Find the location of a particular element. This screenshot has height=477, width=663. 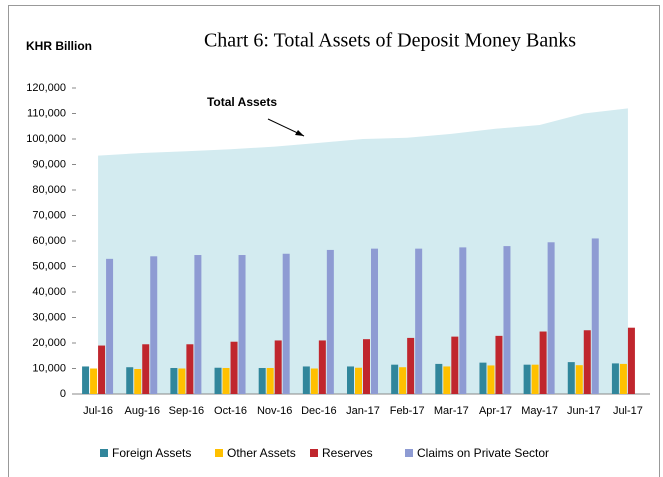

y-tick-label: 90,000 is located at coordinates (49, 164).